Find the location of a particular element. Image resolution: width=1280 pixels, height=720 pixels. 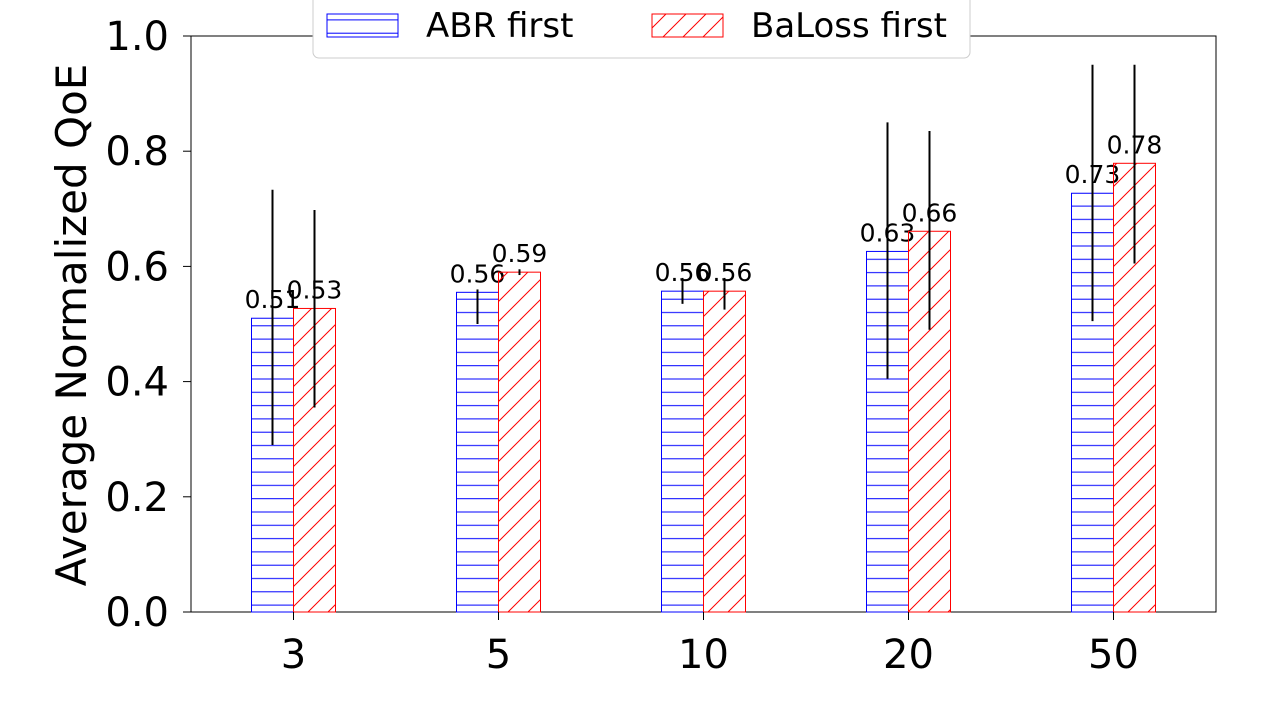

y-tick-label: 0.2 is located at coordinates (137, 498).